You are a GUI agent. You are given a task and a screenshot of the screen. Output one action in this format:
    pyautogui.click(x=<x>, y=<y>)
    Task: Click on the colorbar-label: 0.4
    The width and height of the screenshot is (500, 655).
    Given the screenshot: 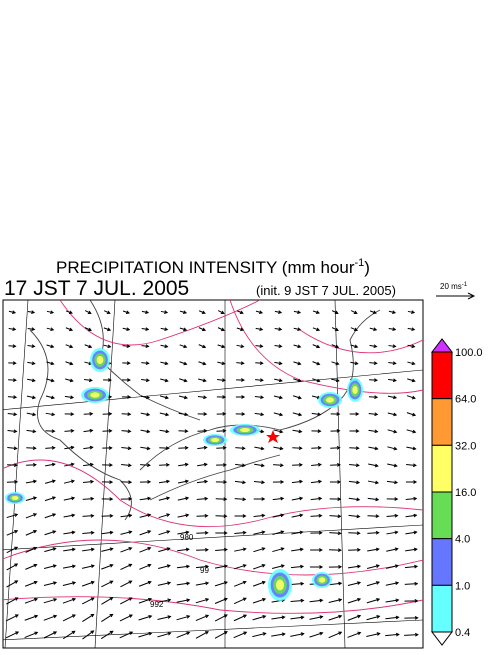 What is the action you would take?
    pyautogui.click(x=462, y=633)
    